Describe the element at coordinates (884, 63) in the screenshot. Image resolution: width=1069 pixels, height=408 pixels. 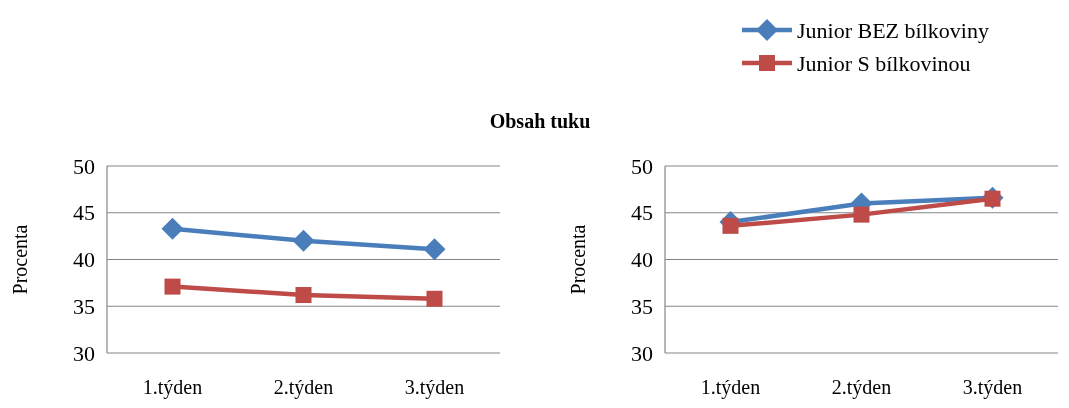
I see `legend-label: Junior S bílkovinou` at that location.